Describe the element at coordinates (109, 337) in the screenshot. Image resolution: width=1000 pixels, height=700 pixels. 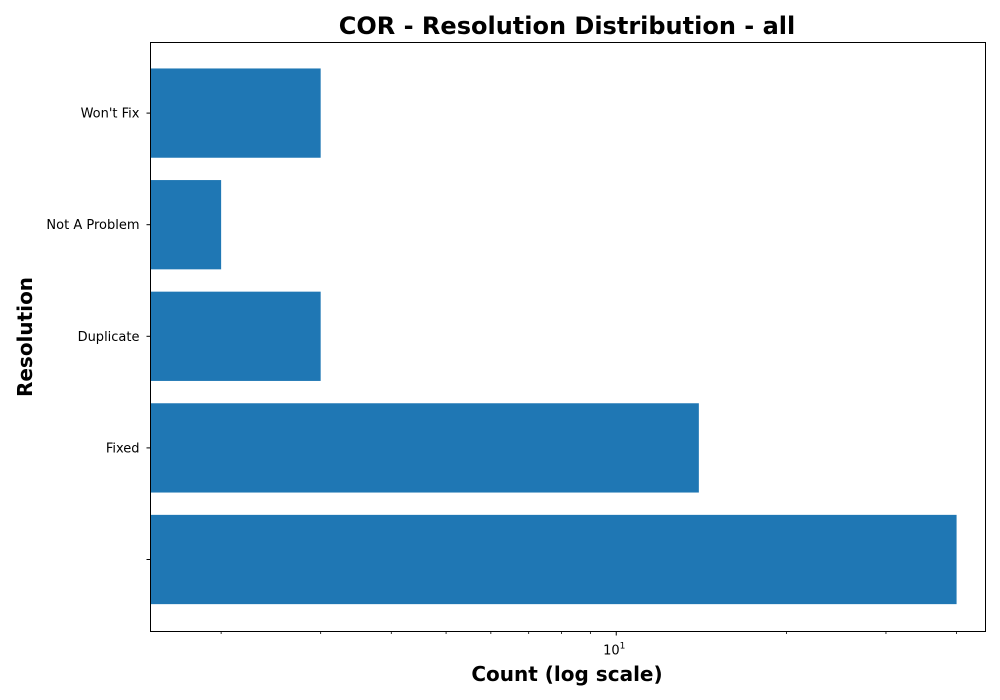
I see `y-tick-label: Duplicate` at that location.